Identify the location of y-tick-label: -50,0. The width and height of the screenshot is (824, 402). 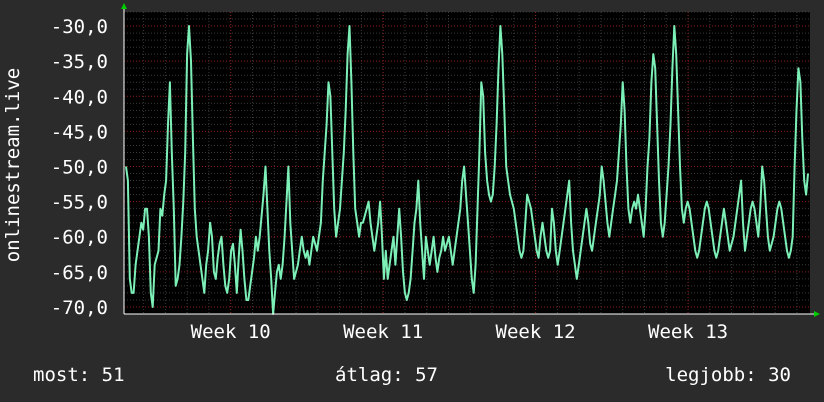
(79, 168).